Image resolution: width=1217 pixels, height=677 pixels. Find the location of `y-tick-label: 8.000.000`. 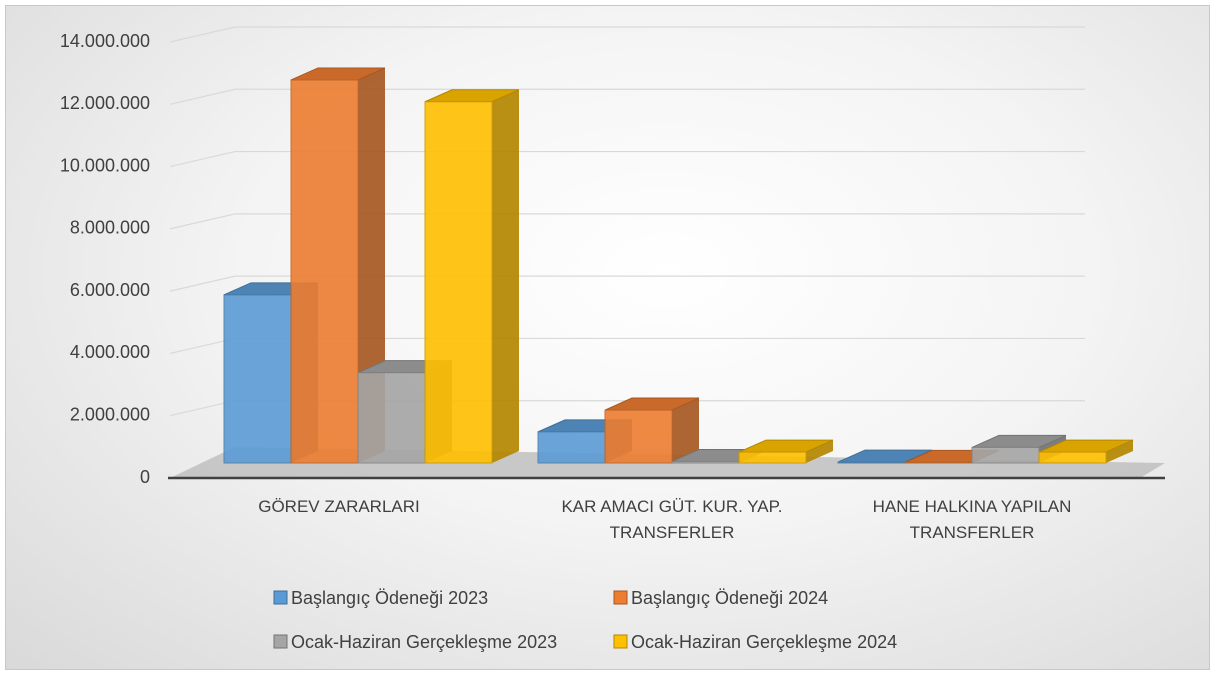

y-tick-label: 8.000.000 is located at coordinates (110, 228).